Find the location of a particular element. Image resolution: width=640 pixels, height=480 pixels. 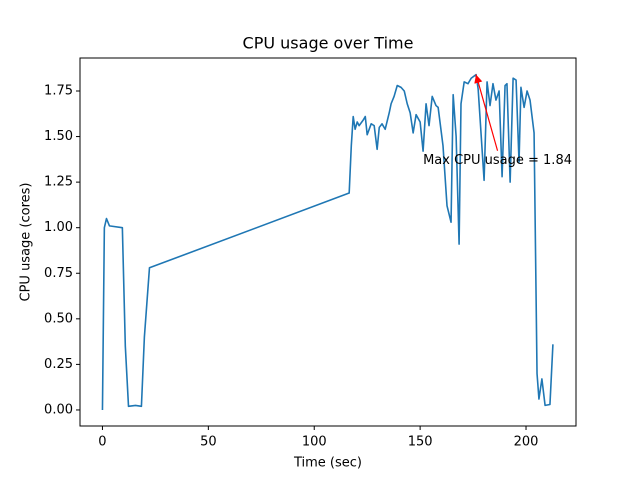

y-tick-label: 1.25 is located at coordinates (58, 182).